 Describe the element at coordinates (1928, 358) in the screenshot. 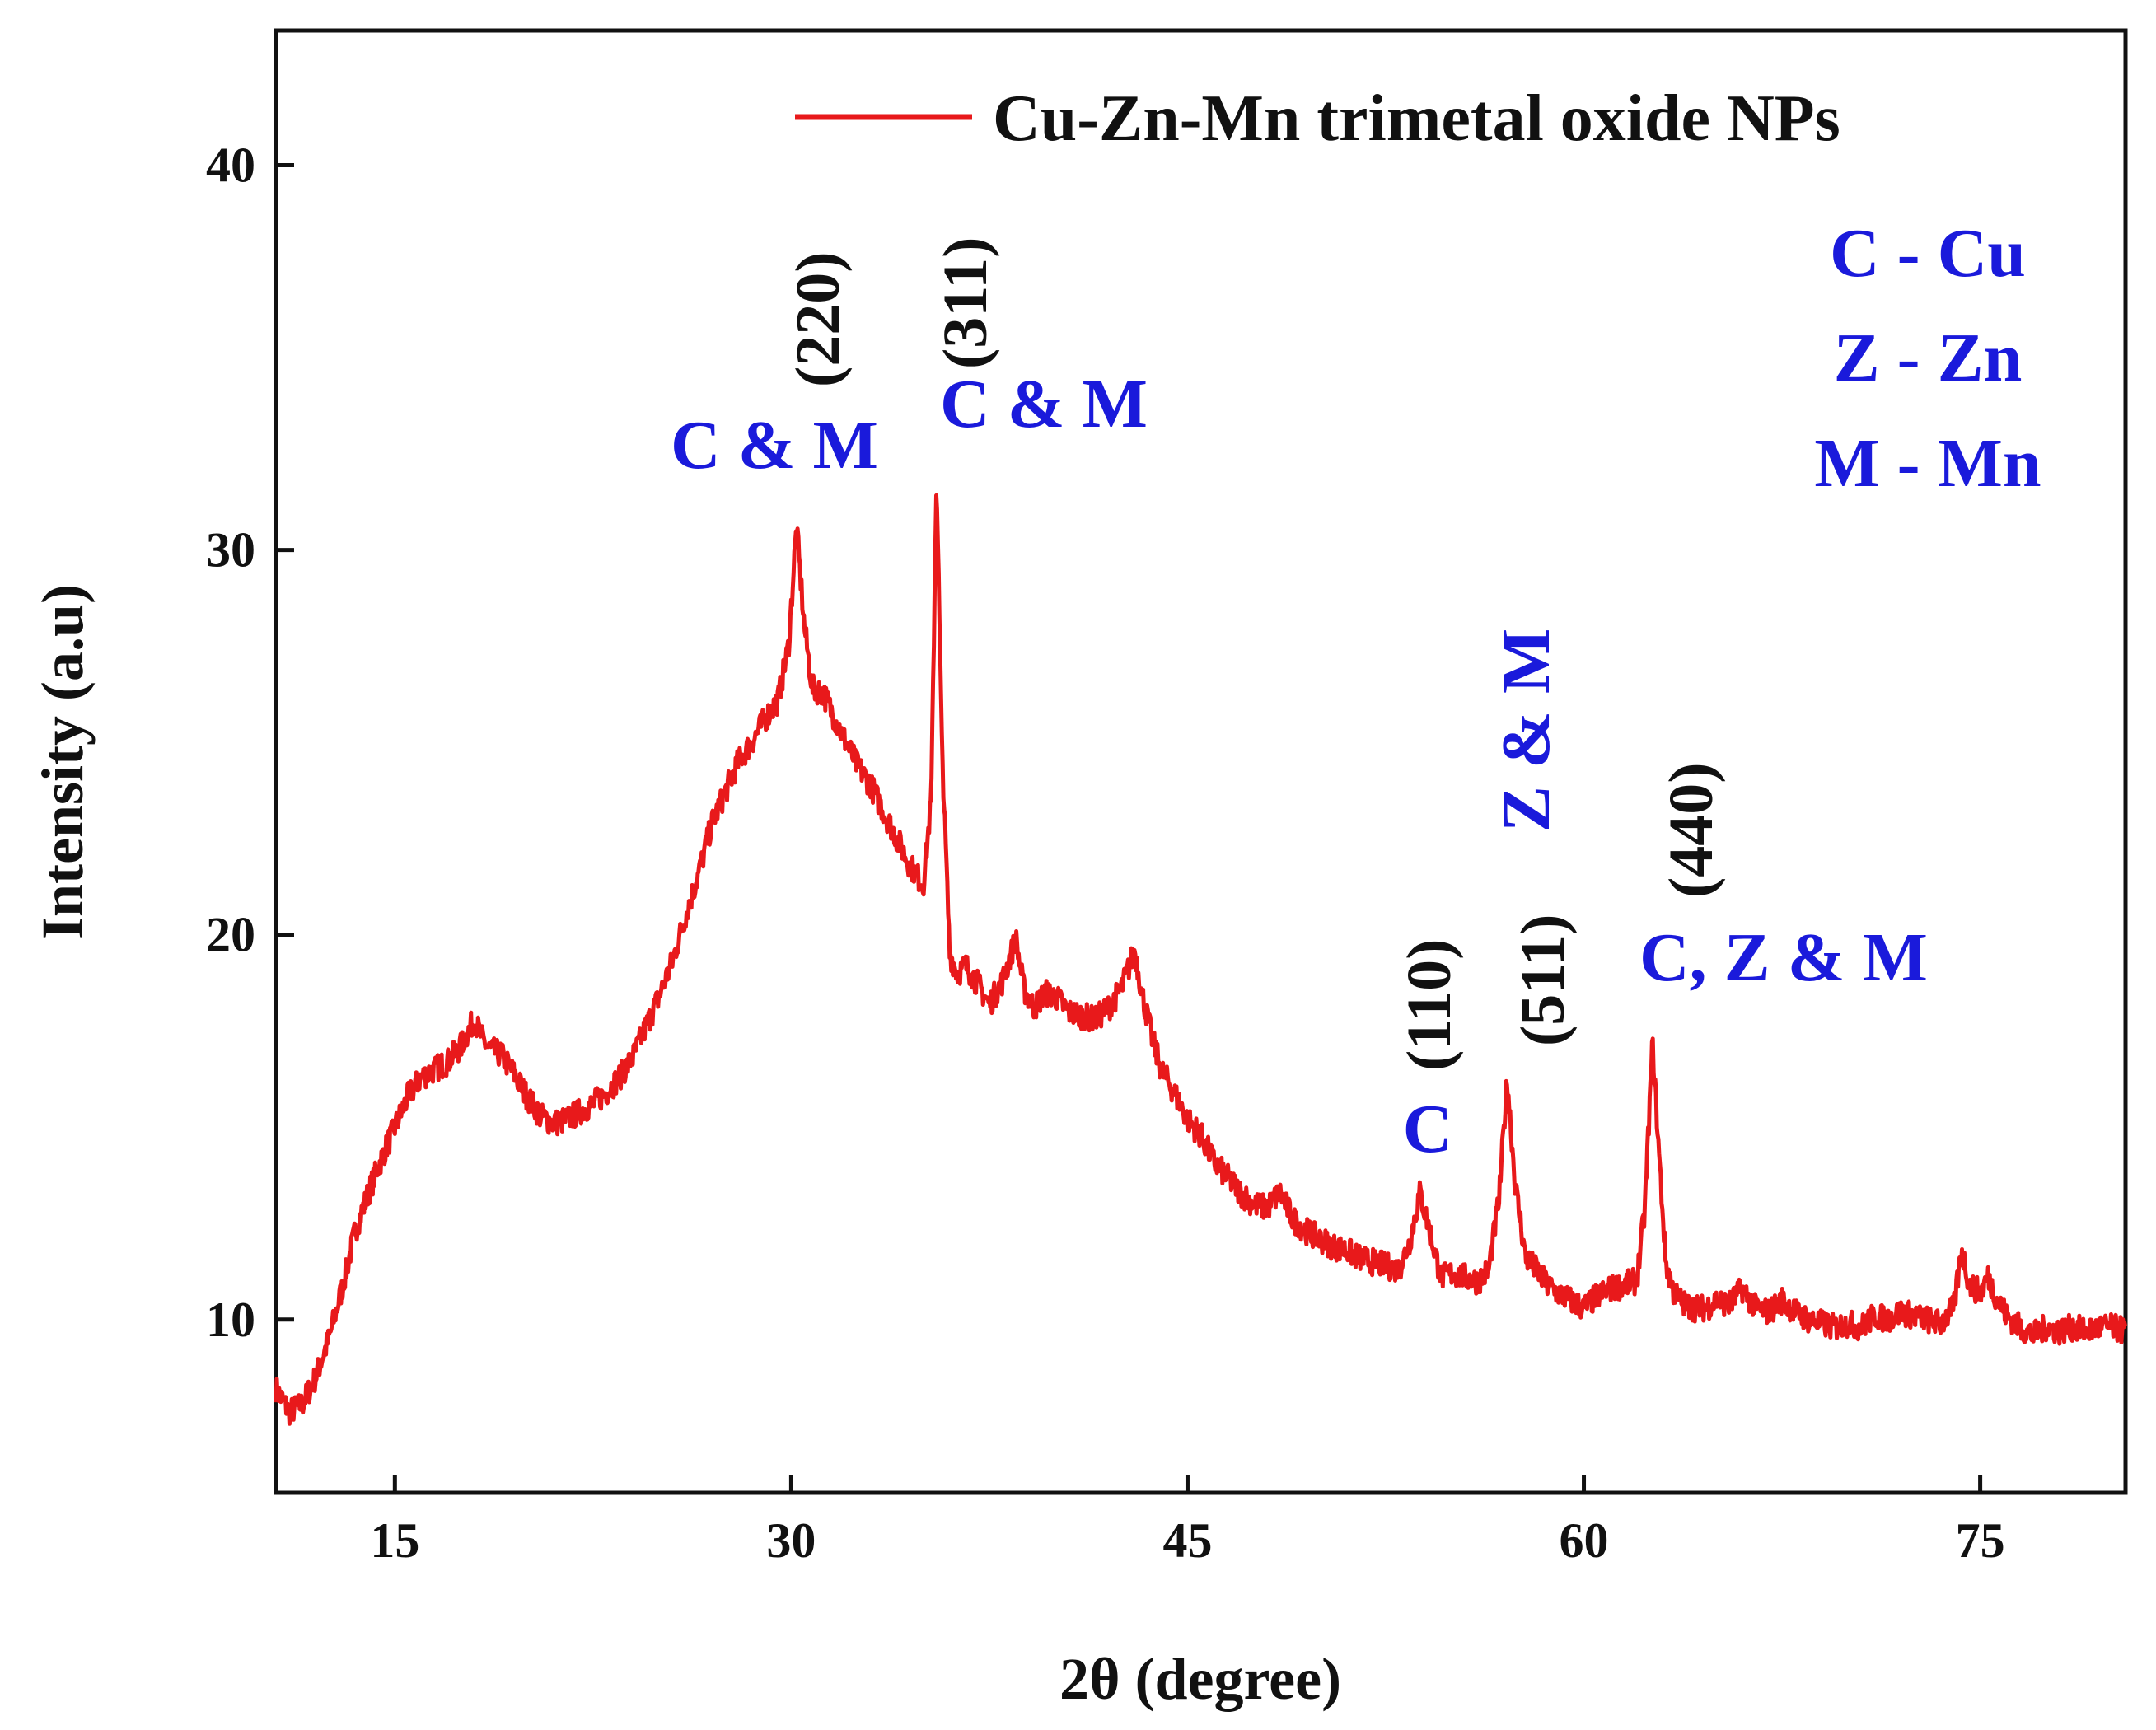

I see `element-key-zn: Z - Zn` at that location.